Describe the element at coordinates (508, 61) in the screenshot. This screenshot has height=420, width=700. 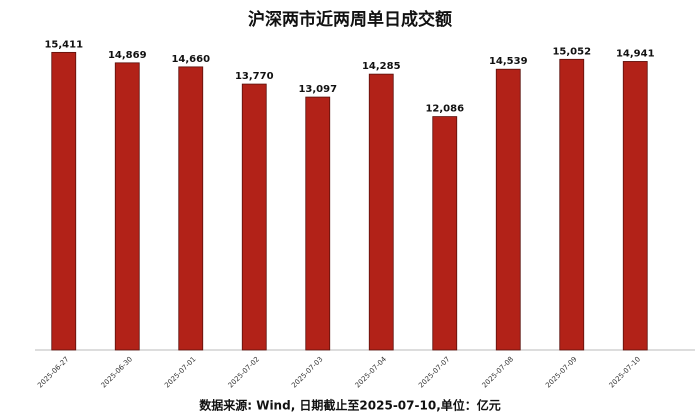
I see `value-label: 14,539` at that location.